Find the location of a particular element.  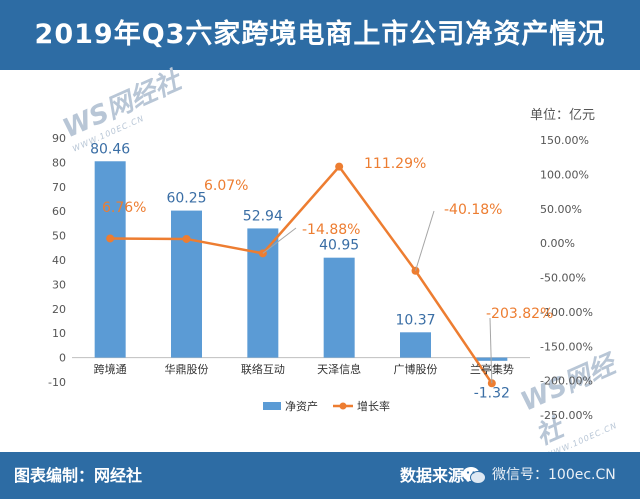

category-label: 广博股份 is located at coordinates (416, 369).